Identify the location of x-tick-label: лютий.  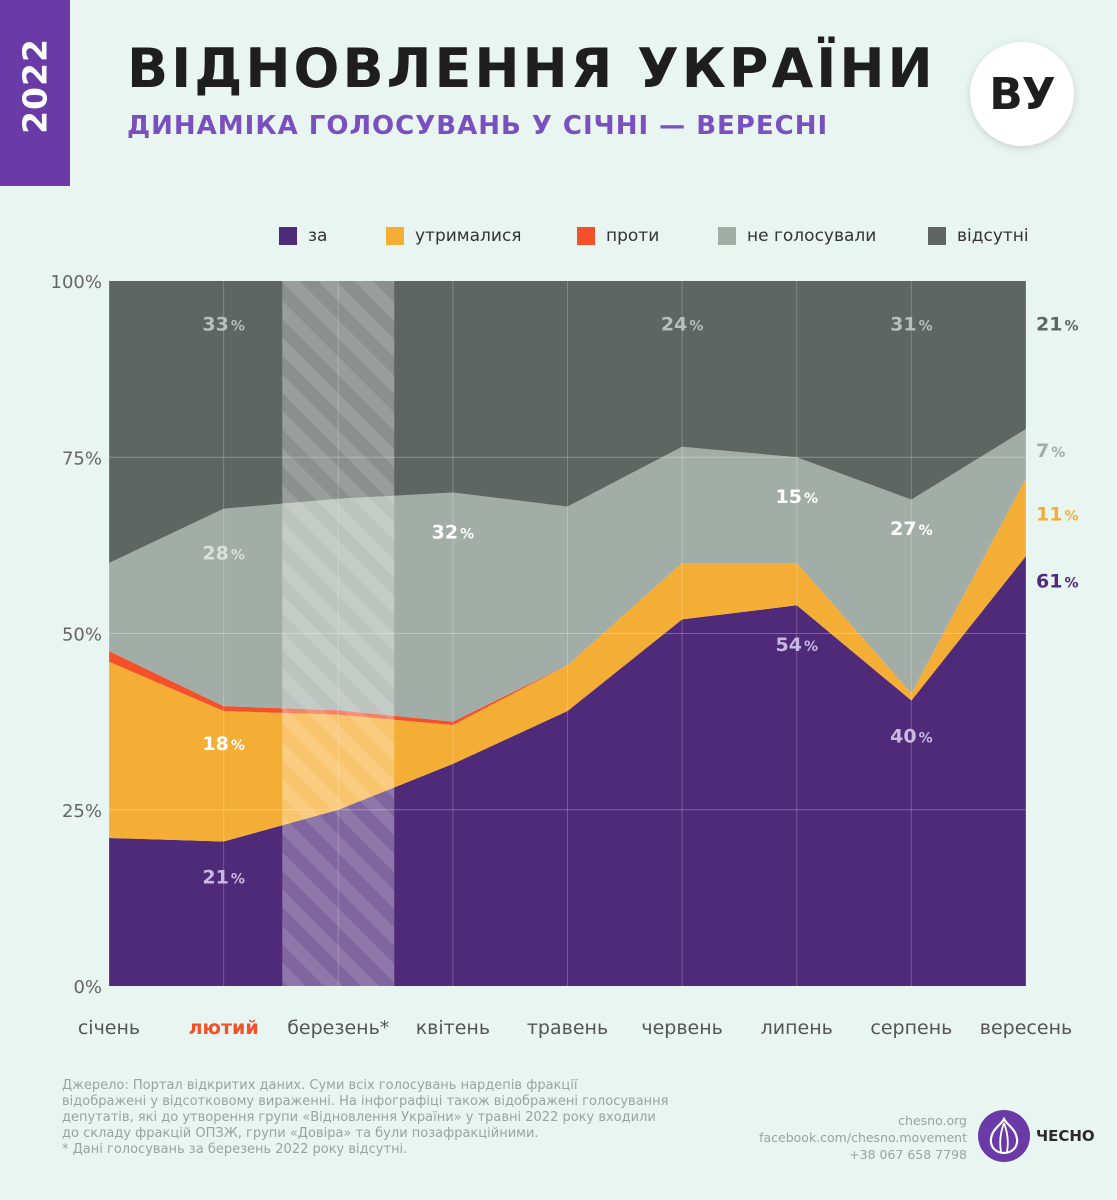
(224, 1028).